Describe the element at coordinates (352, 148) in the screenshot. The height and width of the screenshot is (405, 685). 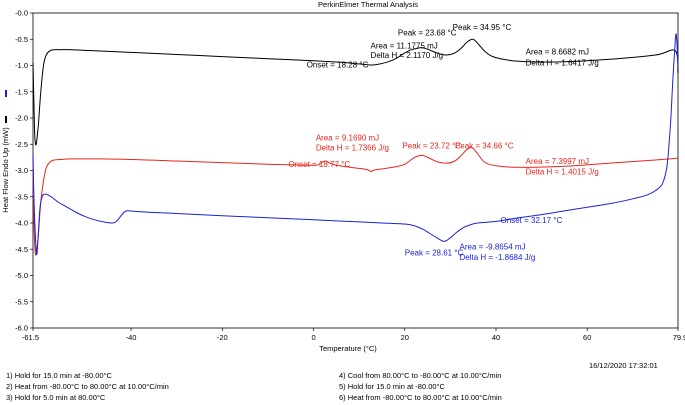
I see `annotation-r-dh: Delta H = 1.7366 J/g` at that location.